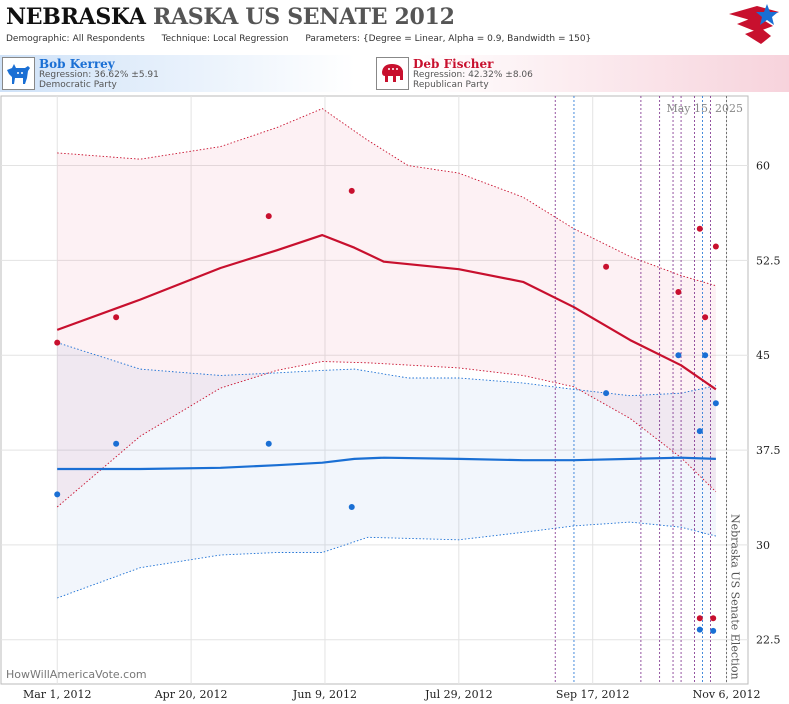 Image resolution: width=789 pixels, height=704 pixels. Describe the element at coordinates (38, 39) in the screenshot. I see `param-demographic-key: Demographic:` at that location.